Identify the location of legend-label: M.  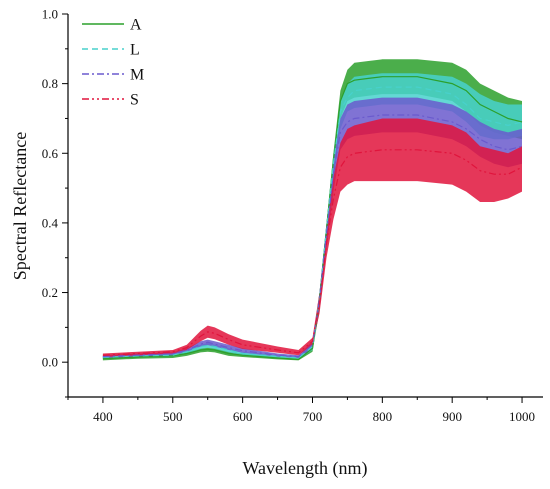
(137, 75).